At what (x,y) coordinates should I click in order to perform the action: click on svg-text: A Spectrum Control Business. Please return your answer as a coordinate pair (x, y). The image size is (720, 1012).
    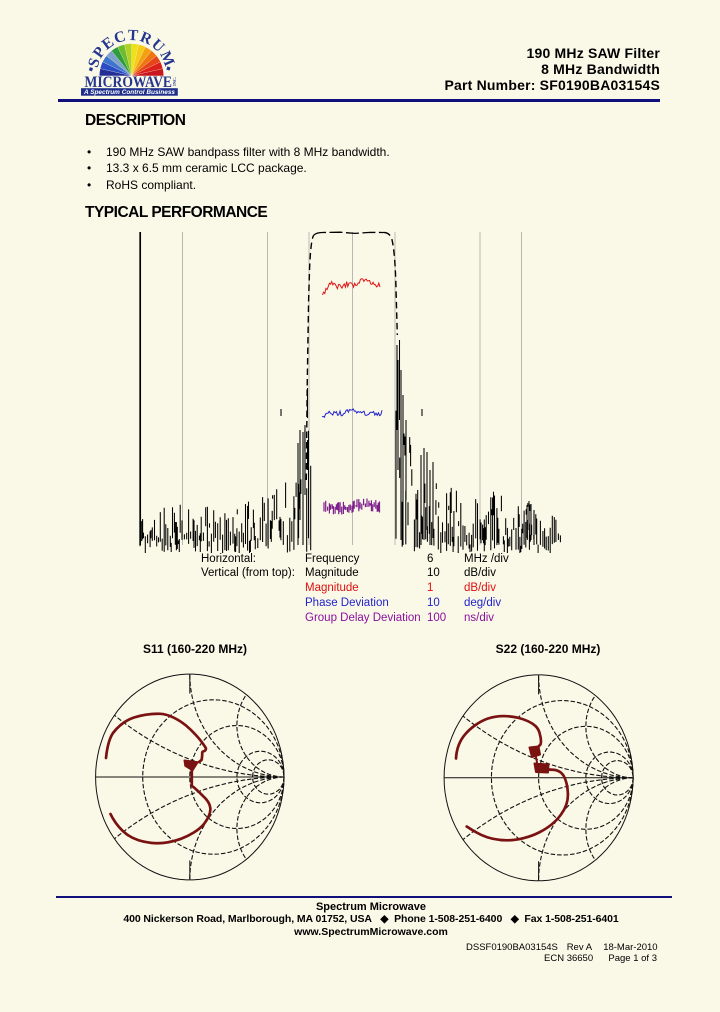
    Looking at the image, I should click on (129, 92).